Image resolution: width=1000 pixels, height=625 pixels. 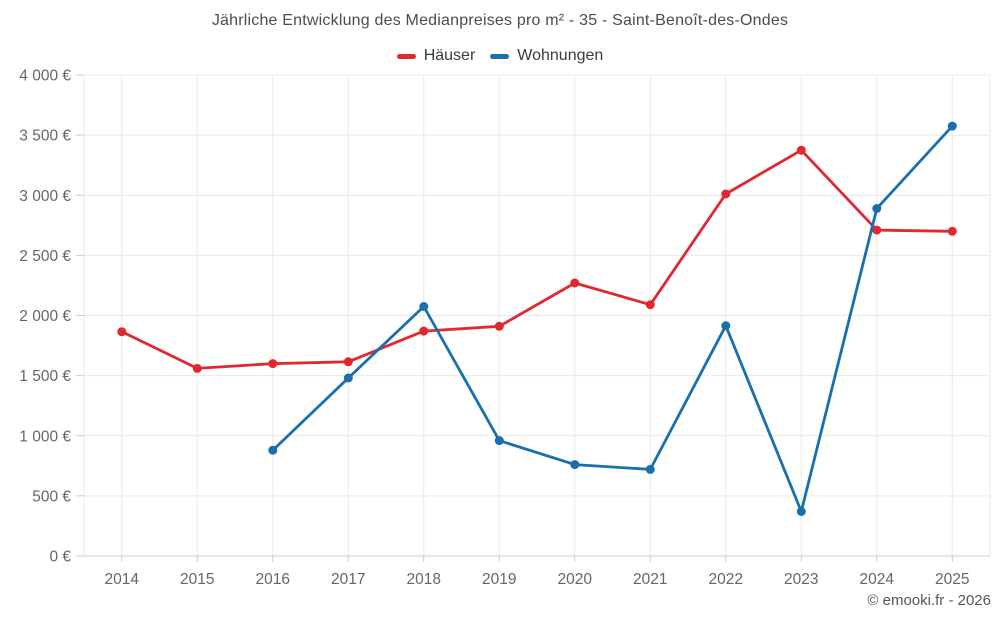 What do you see at coordinates (197, 368) in the screenshot?
I see `data-point-haeuser-2015` at bounding box center [197, 368].